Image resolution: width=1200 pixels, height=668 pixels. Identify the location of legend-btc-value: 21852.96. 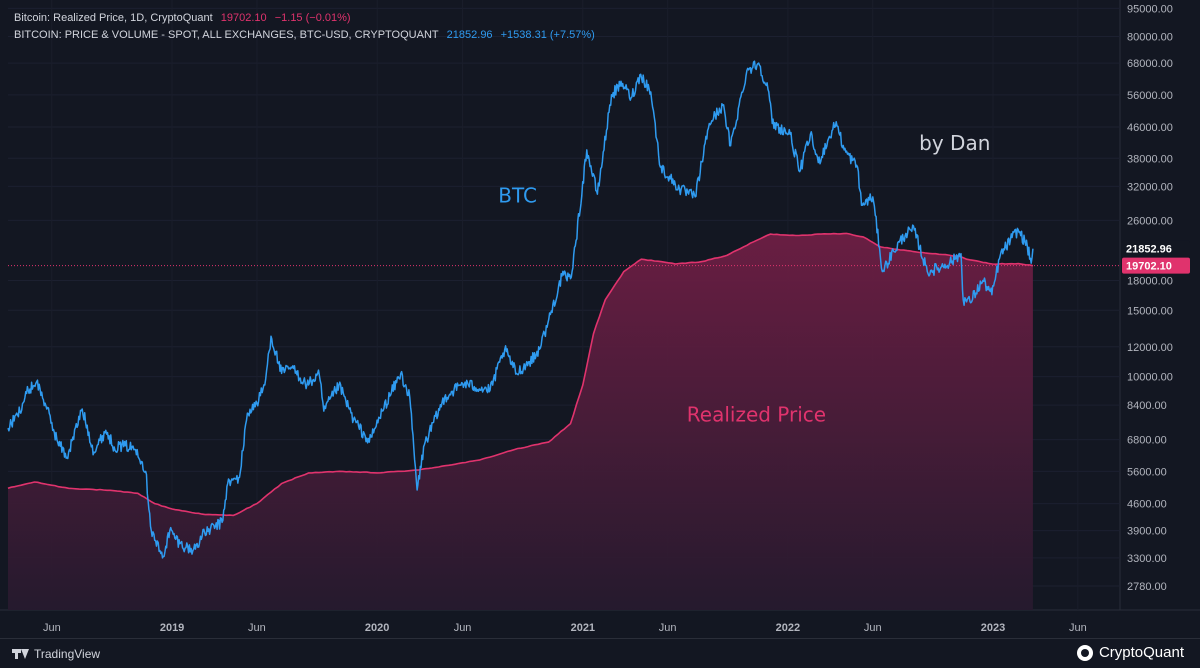
(469, 35).